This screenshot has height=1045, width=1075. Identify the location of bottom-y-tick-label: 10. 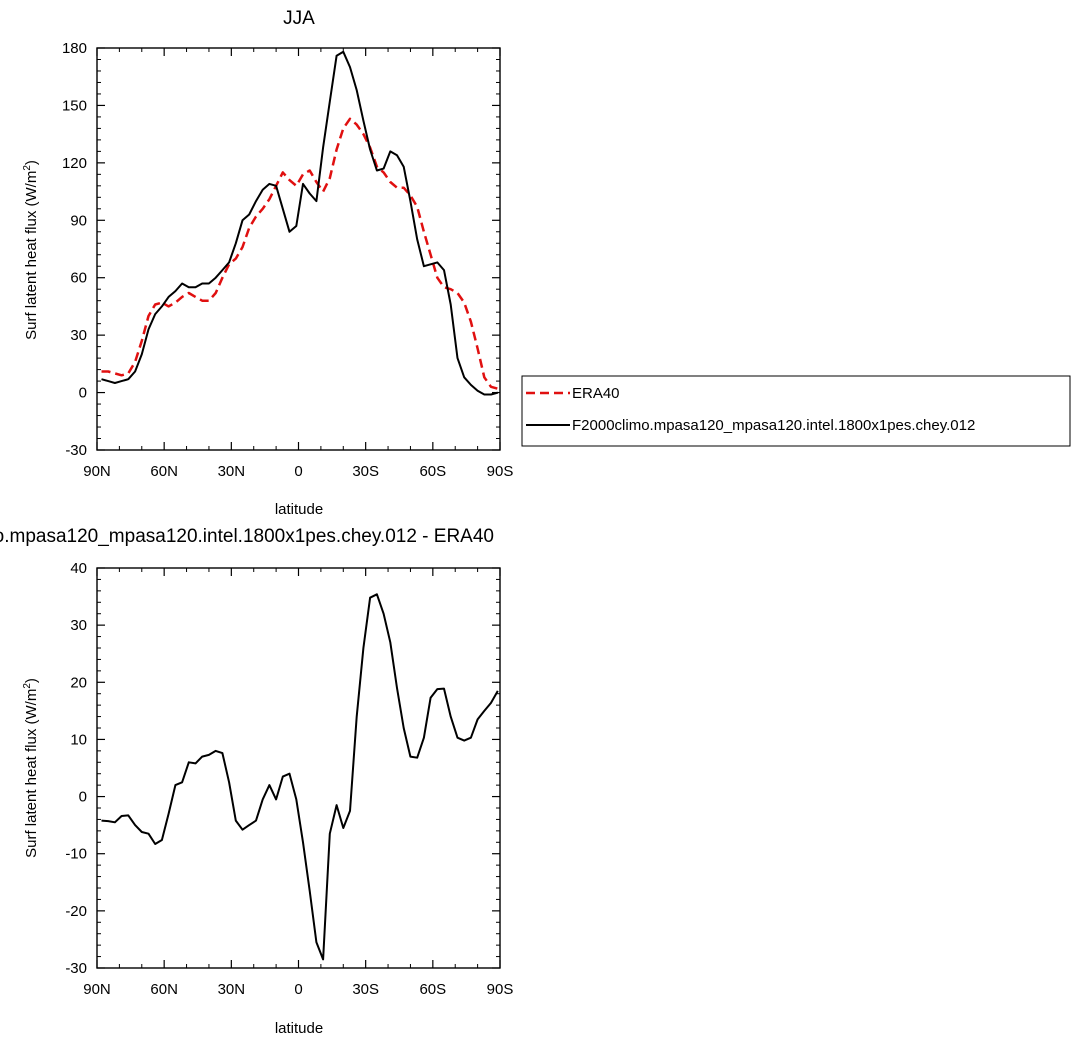
(78, 739).